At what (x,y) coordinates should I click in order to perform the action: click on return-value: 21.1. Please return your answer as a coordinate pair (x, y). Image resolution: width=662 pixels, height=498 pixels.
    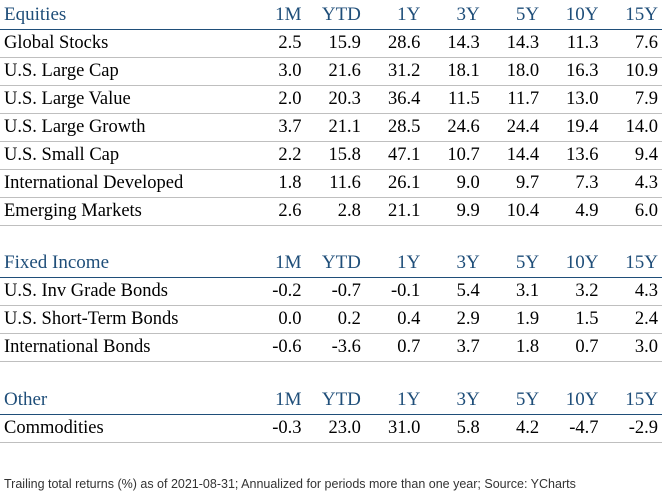
    Looking at the image, I should click on (335, 127).